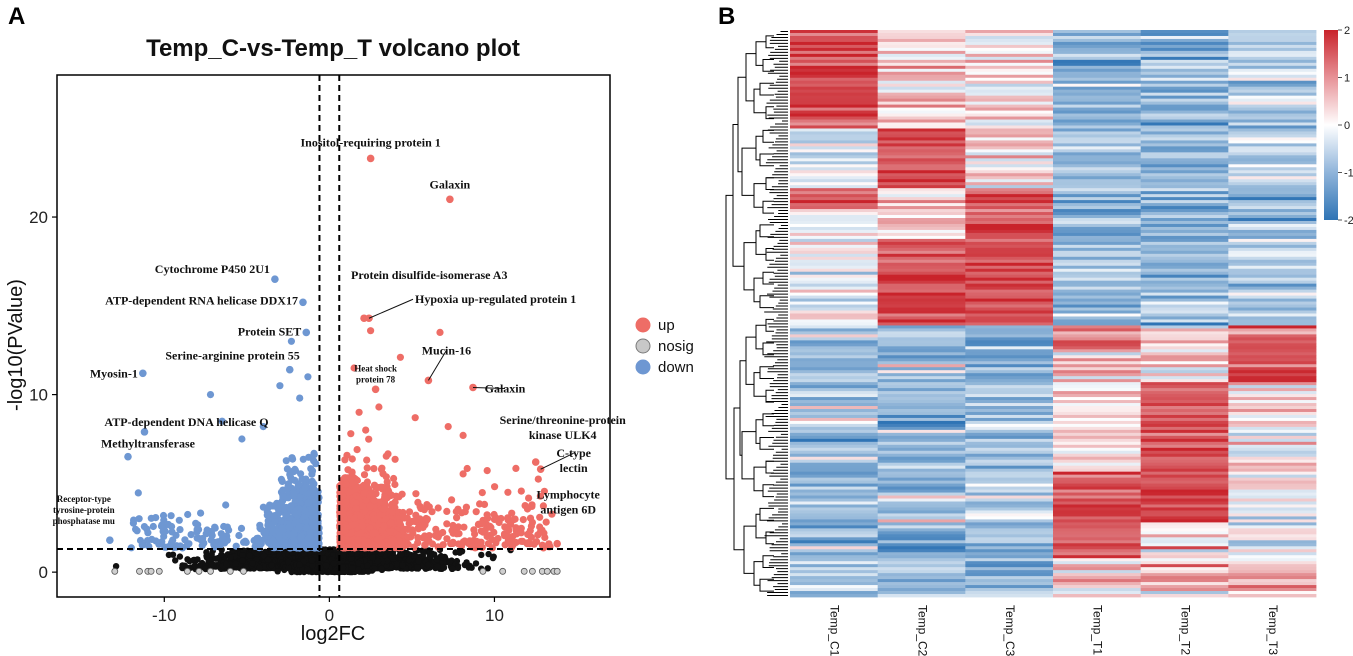 This screenshot has width=1353, height=656. Describe the element at coordinates (16, 16) in the screenshot. I see `panel-label-a: A` at that location.